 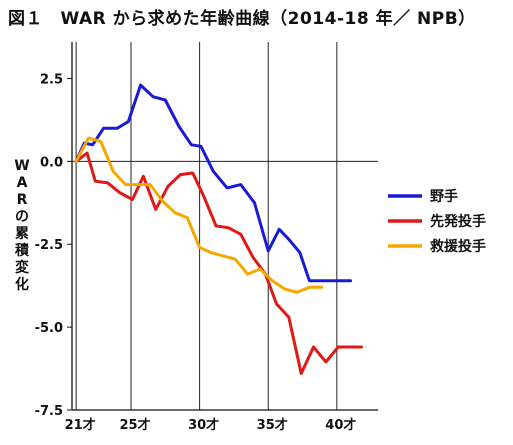 What do you see at coordinates (80, 425) in the screenshot?
I see `x-tick-label-0: 21才` at bounding box center [80, 425].